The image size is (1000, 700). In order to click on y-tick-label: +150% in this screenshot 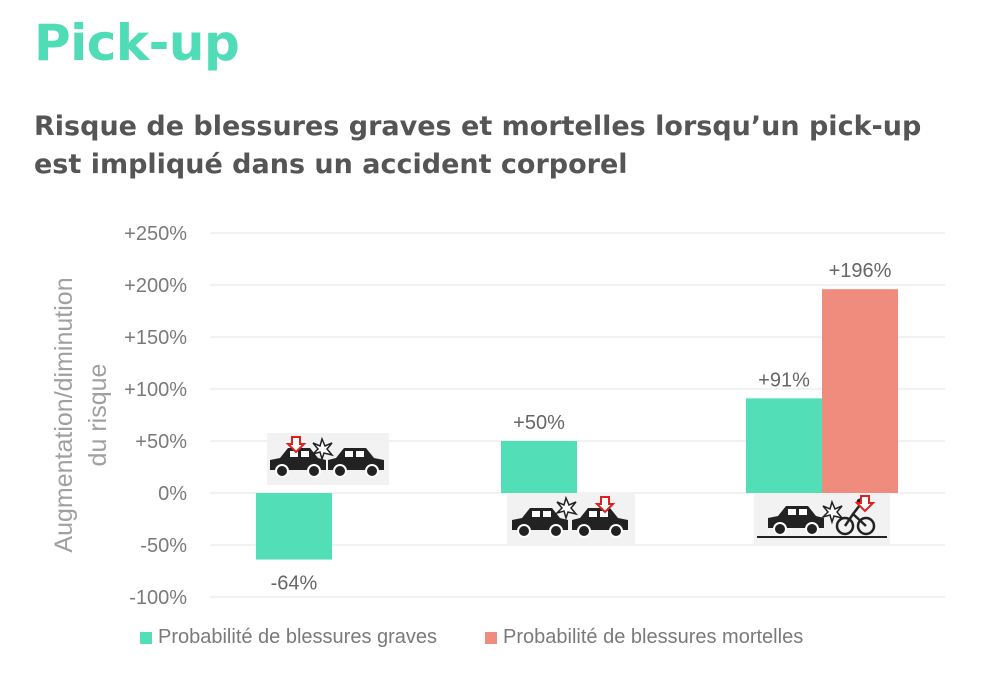, I will do `click(155, 338)`.